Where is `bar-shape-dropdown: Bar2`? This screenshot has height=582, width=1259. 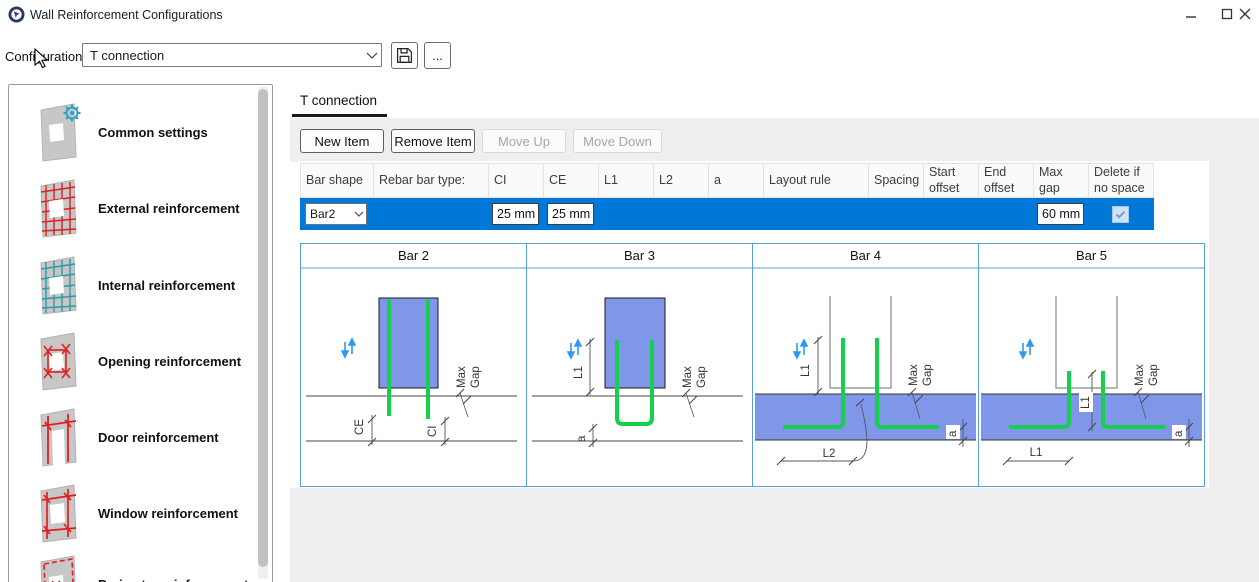 bar-shape-dropdown: Bar2 is located at coordinates (336, 214).